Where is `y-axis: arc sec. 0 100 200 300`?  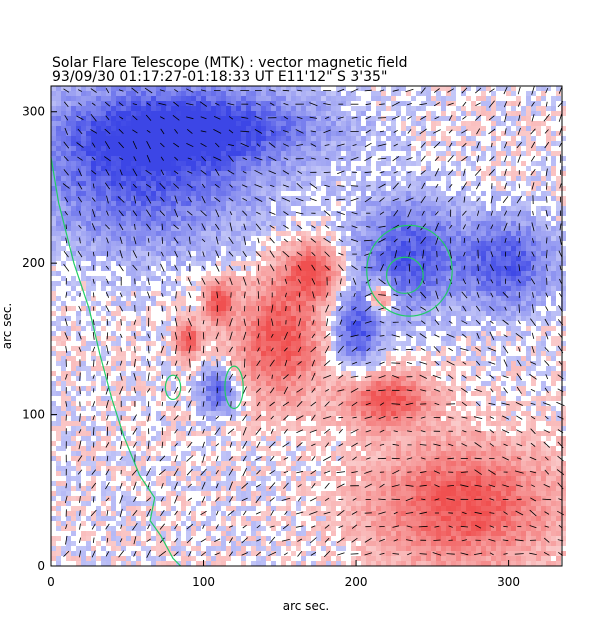
y-axis: arc sec. 0 100 200 300 is located at coordinates (28, 339).